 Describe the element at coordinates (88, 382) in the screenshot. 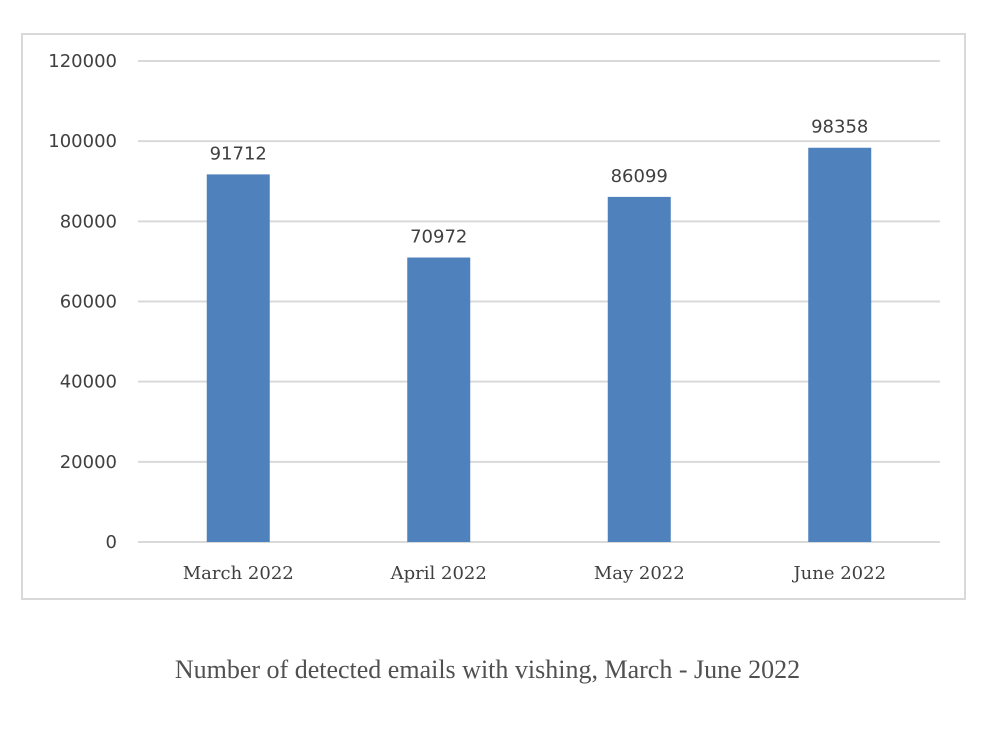

I see `y-tick-label: 40000` at that location.